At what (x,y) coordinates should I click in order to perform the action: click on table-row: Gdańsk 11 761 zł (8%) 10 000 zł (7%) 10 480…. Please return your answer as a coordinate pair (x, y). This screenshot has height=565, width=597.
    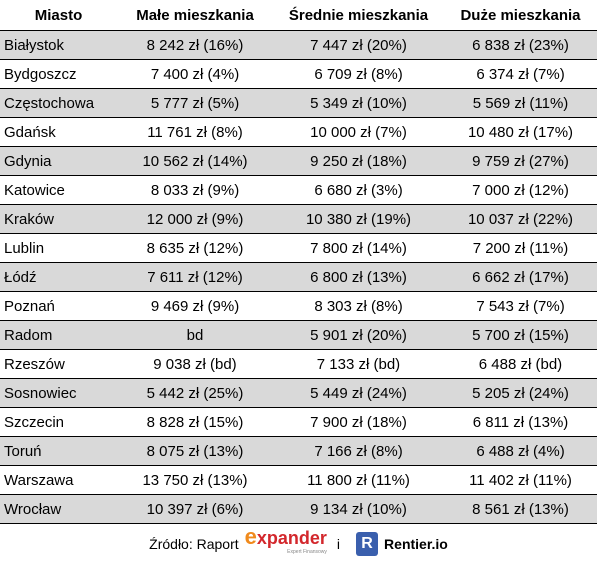
    Looking at the image, I should click on (298, 132).